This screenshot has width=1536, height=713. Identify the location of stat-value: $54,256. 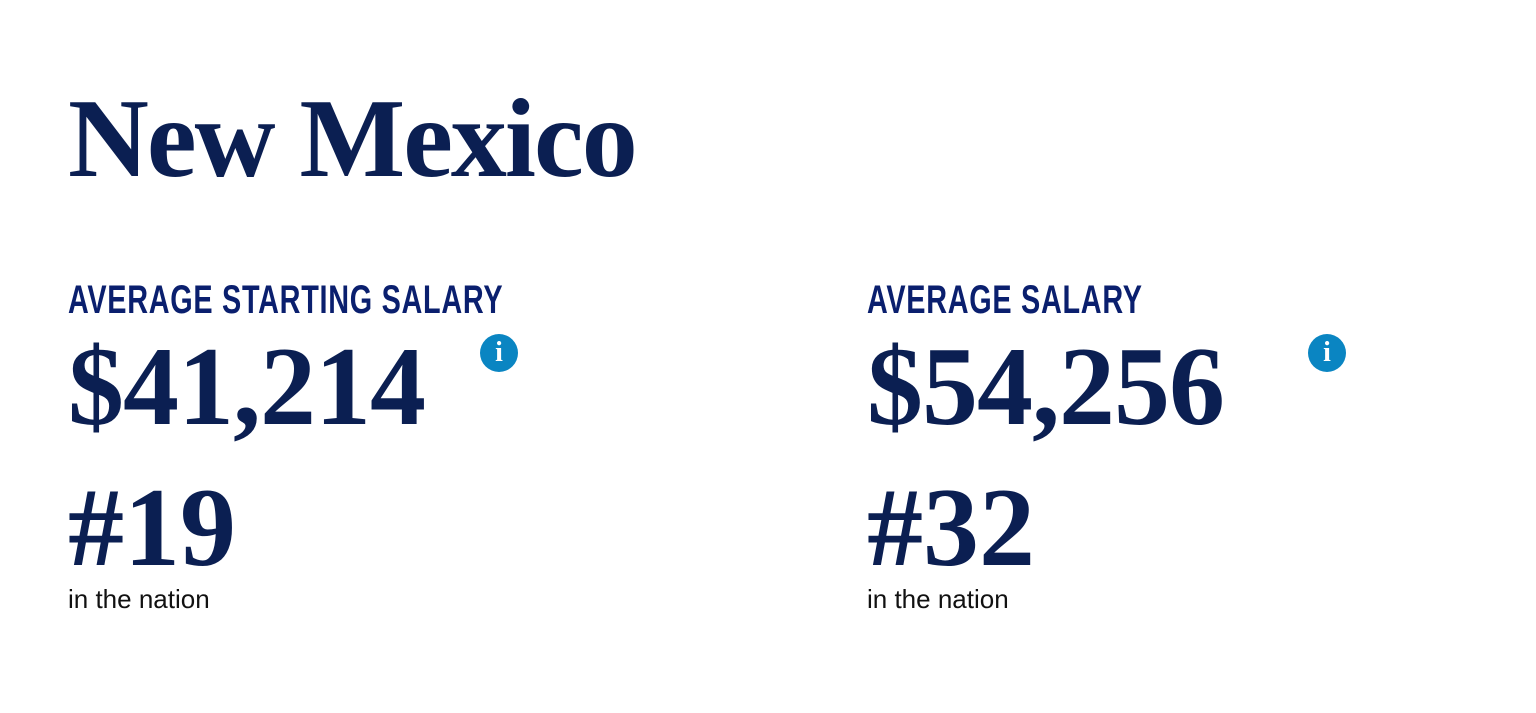
(1046, 387).